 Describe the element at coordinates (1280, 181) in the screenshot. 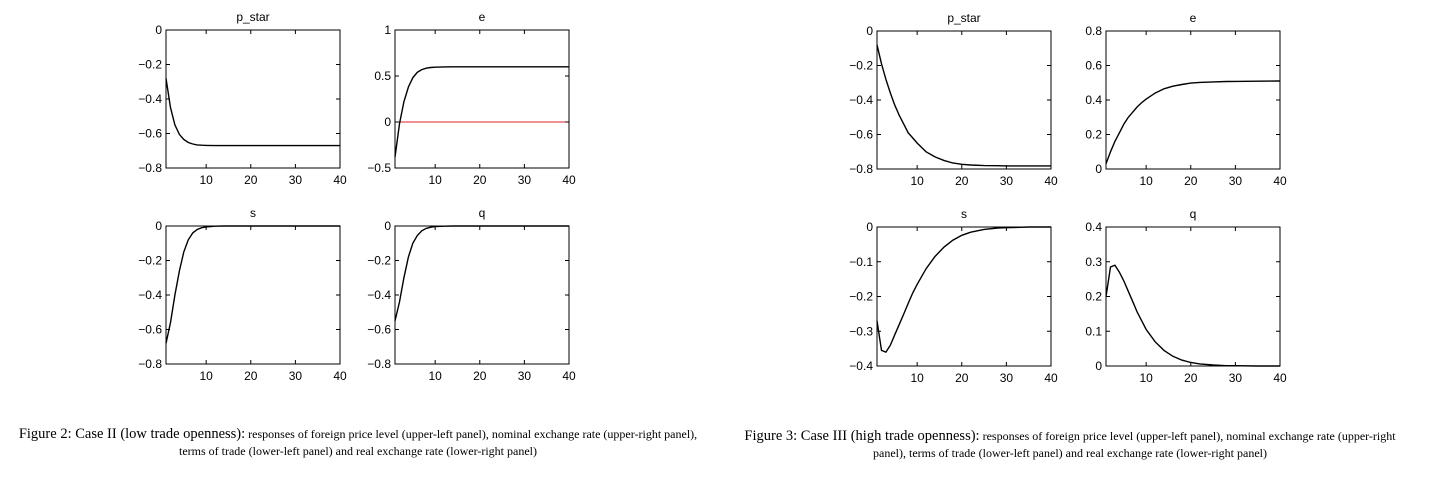

I see `fig3-upper-right-xtick-label: 40` at that location.